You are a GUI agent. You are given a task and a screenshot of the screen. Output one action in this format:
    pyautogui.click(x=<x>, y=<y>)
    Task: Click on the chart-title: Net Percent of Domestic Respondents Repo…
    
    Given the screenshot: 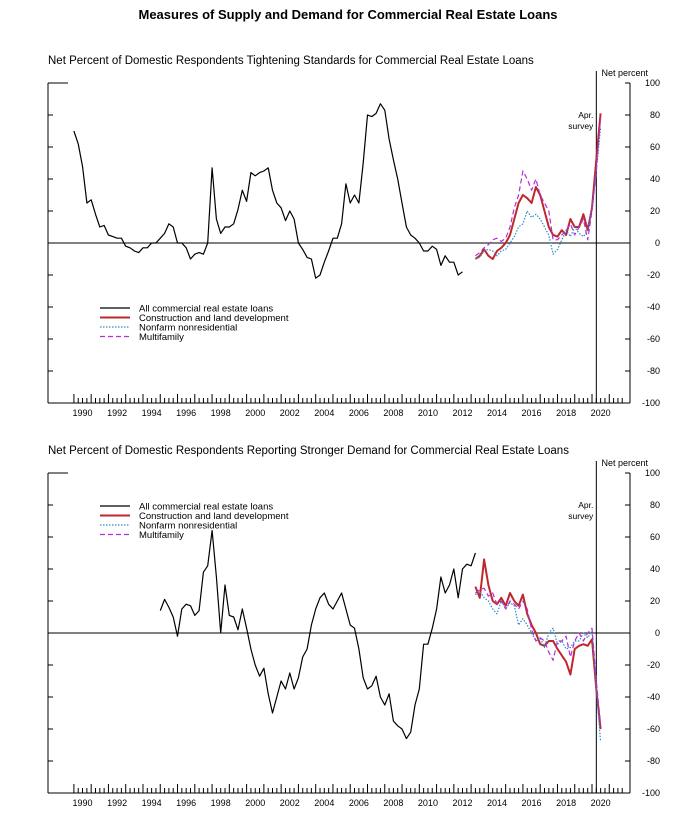 What is the action you would take?
    pyautogui.click(x=308, y=451)
    